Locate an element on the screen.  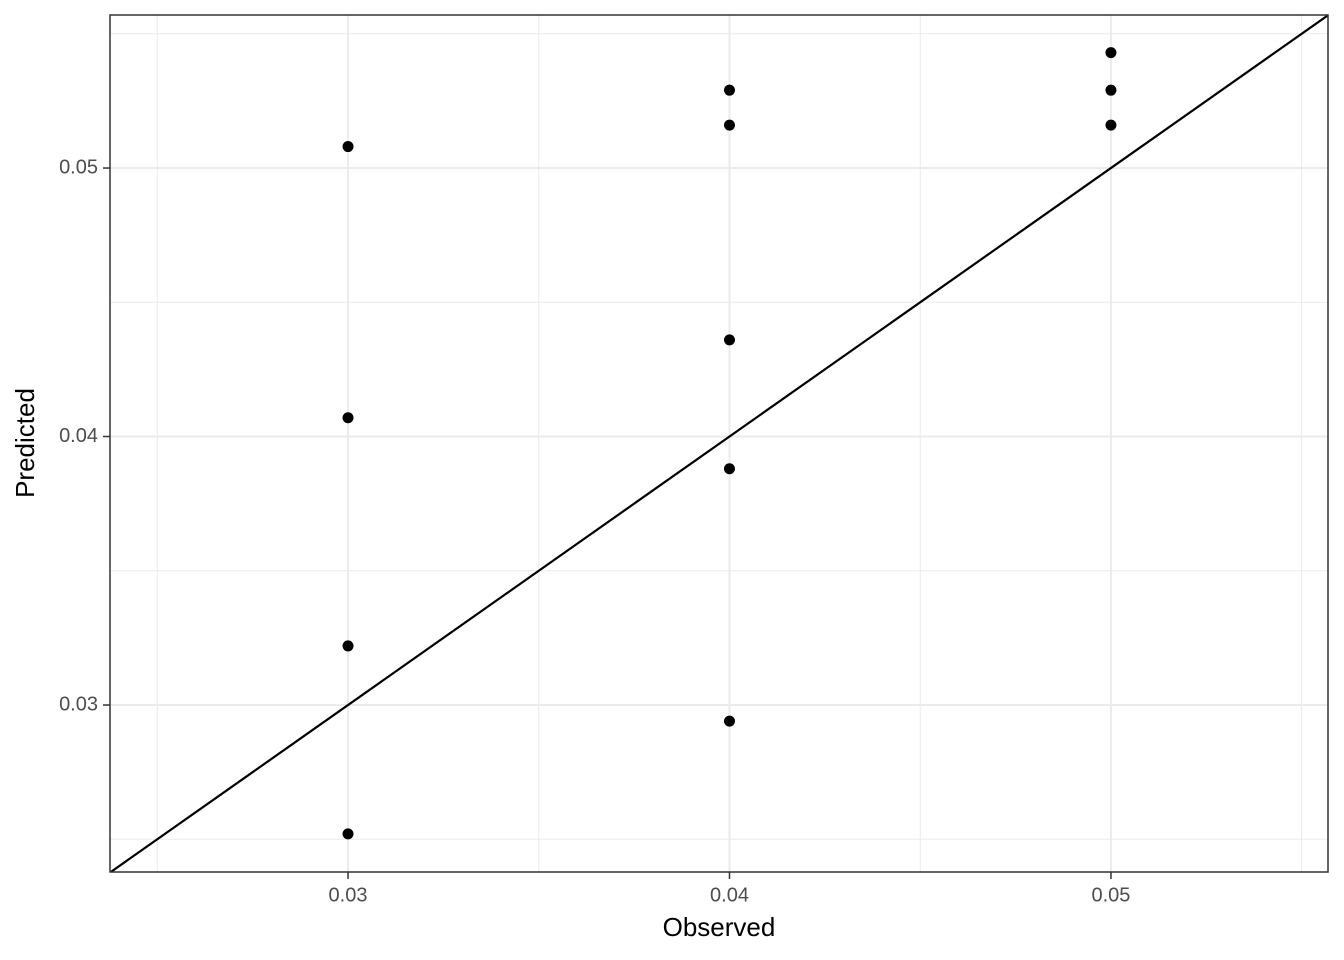
y-axis-title: Predicted is located at coordinates (25, 443).